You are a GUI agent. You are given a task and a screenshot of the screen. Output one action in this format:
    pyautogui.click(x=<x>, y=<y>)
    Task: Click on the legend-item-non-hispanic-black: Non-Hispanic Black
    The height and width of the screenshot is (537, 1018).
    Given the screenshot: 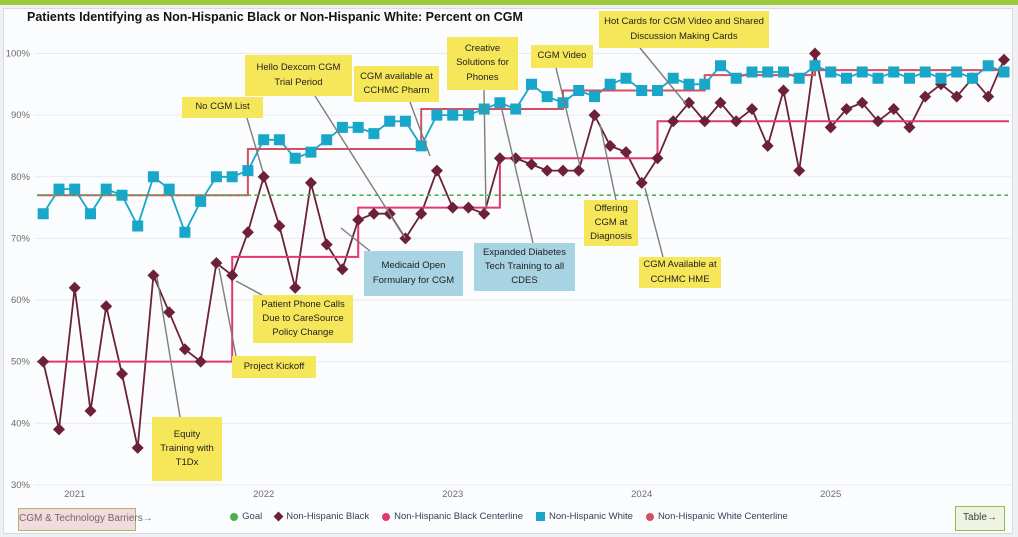 What is the action you would take?
    pyautogui.click(x=321, y=516)
    